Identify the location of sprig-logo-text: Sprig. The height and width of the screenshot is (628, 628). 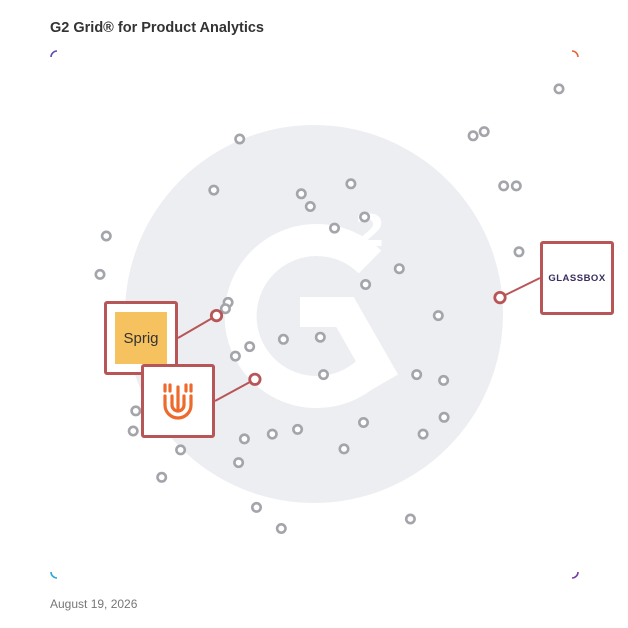
(141, 338).